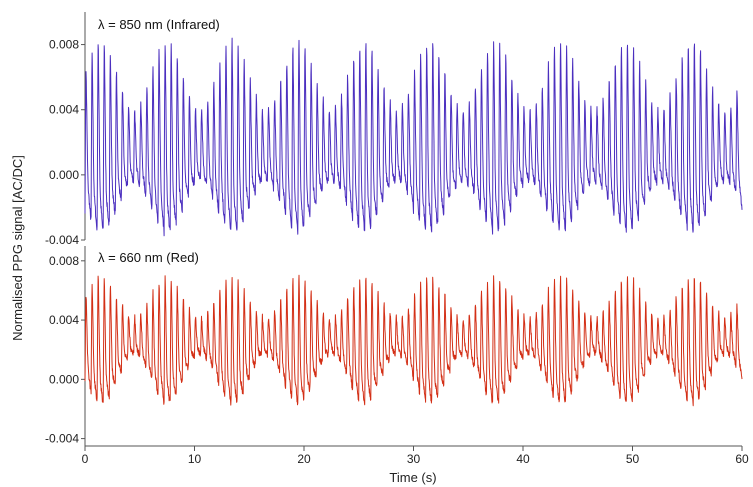 This screenshot has width=753, height=487. Describe the element at coordinates (304, 459) in the screenshot. I see `x-tick-label: 20` at that location.